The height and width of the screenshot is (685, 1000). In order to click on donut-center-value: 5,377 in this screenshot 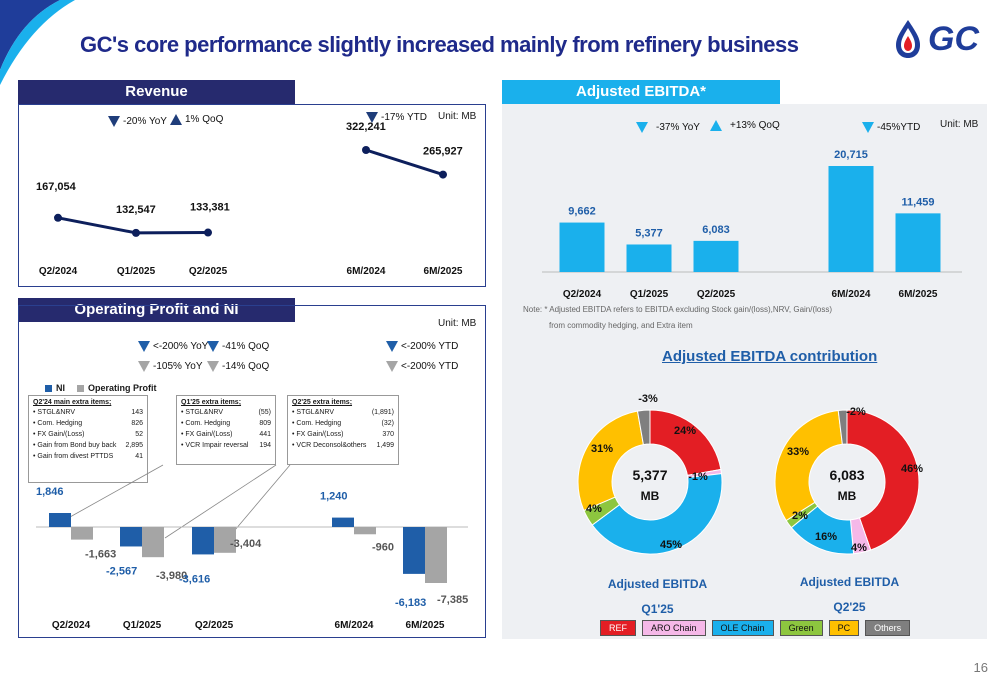, I will do `click(649, 475)`.